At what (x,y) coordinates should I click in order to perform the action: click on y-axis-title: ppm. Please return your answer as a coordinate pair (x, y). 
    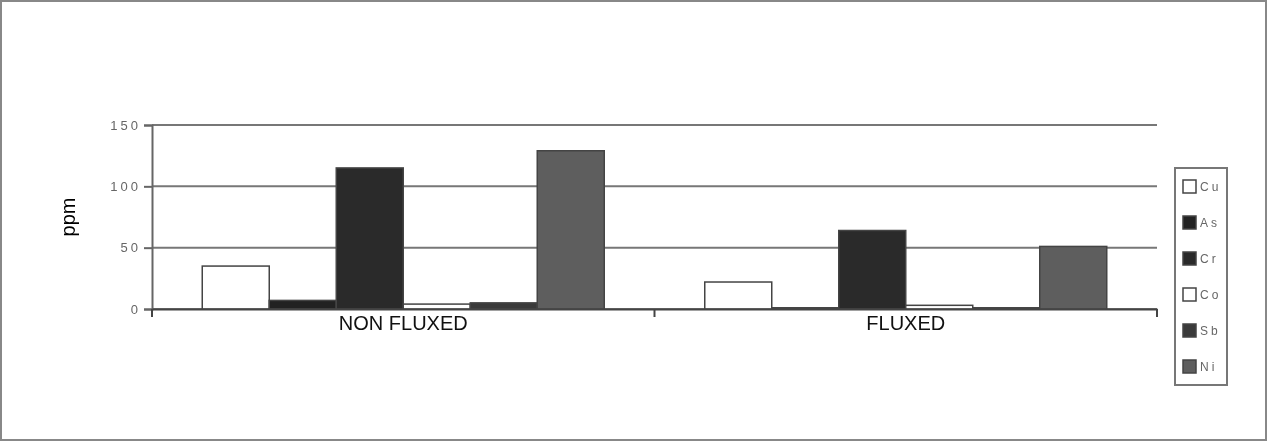
    Looking at the image, I should click on (68, 217).